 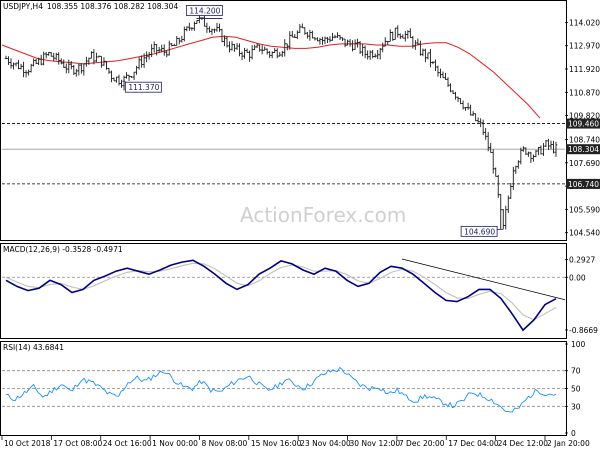 What do you see at coordinates (582, 259) in the screenshot?
I see `macd-y-tick-label: 0.2927` at bounding box center [582, 259].